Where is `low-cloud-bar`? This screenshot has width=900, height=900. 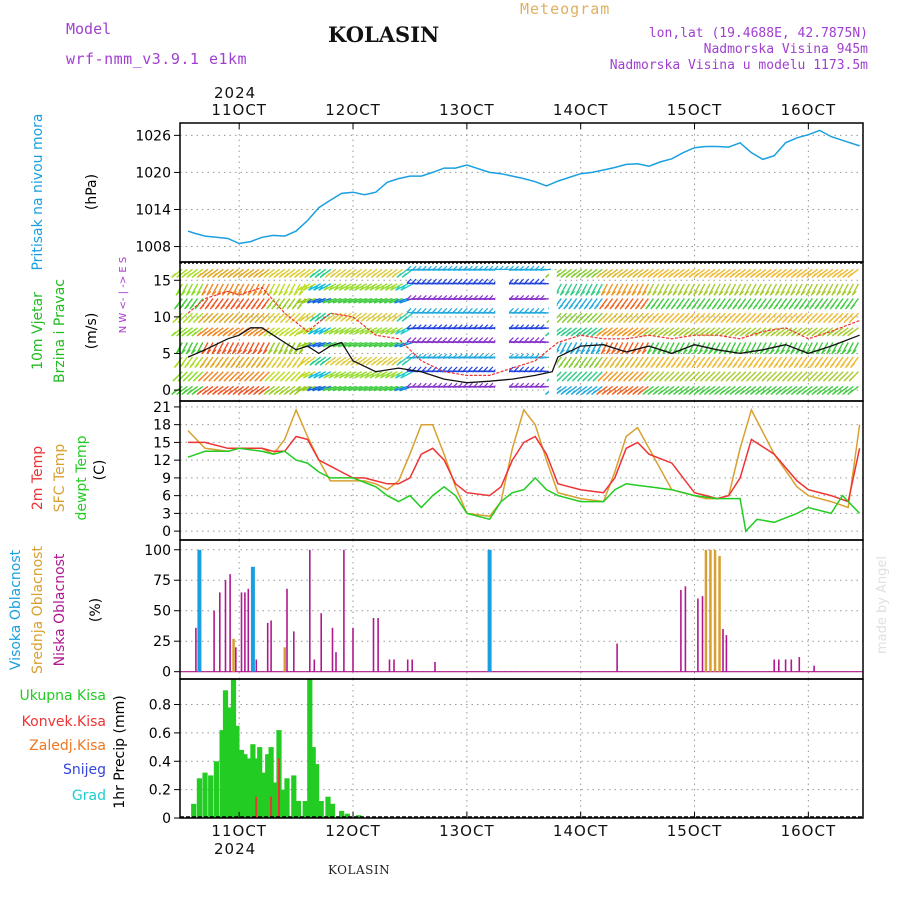
low-cloud-bar is located at coordinates (214, 641).